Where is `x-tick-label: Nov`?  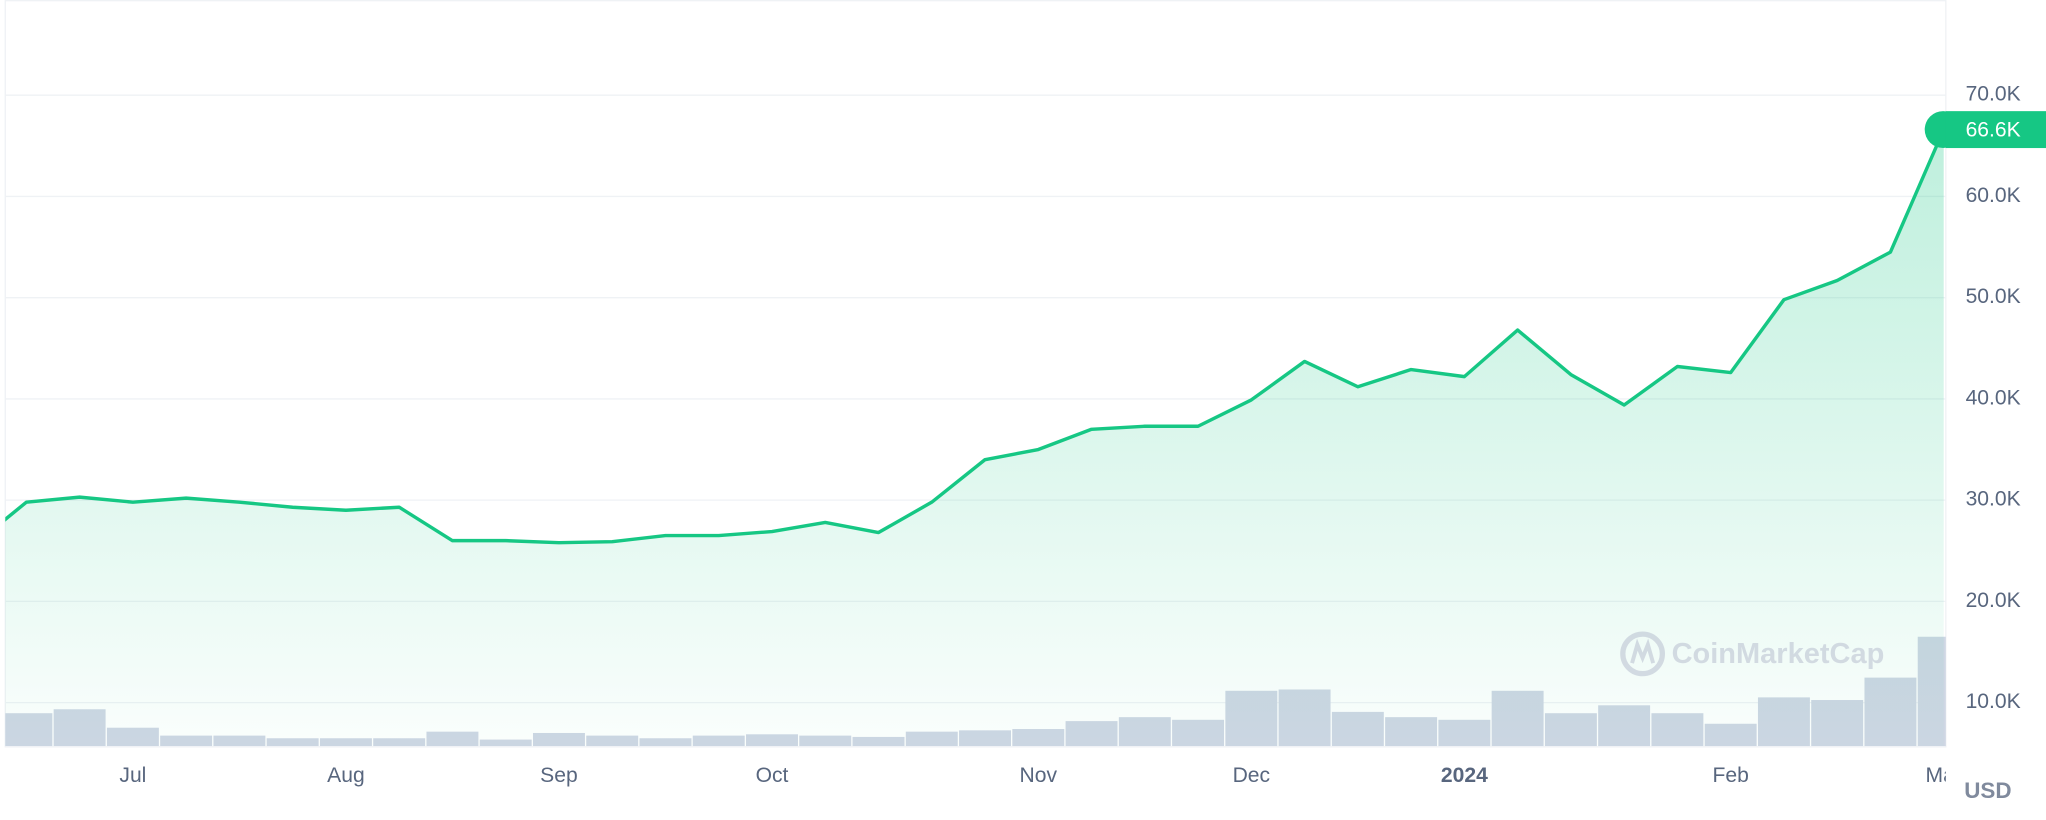
x-tick-label: Nov is located at coordinates (1039, 775).